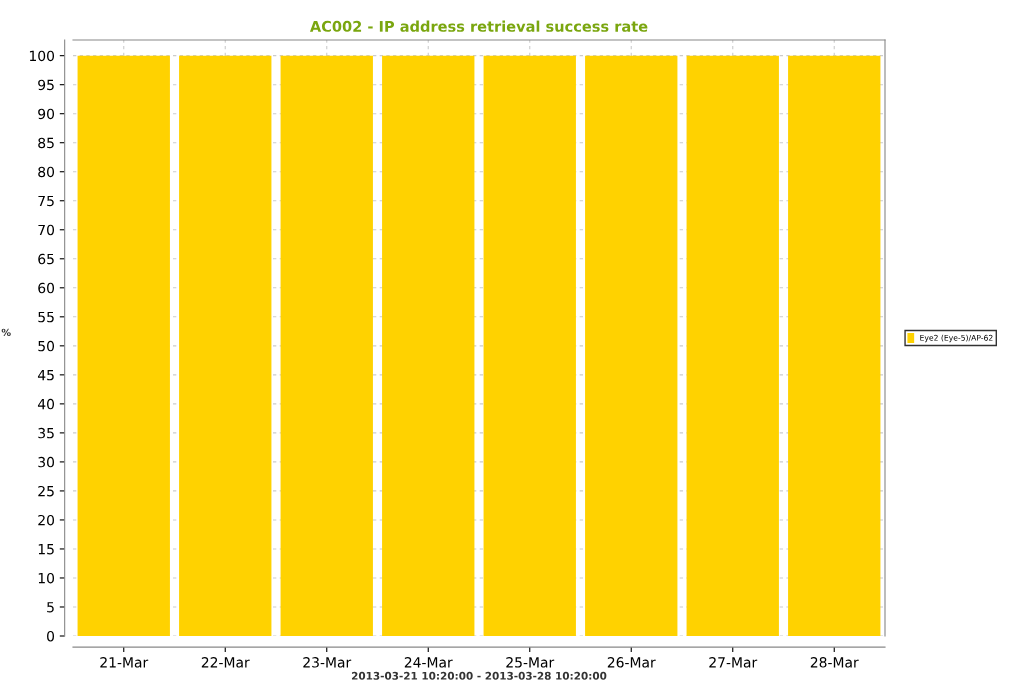  What do you see at coordinates (50, 607) in the screenshot?
I see `y-tick-label: 5` at bounding box center [50, 607].